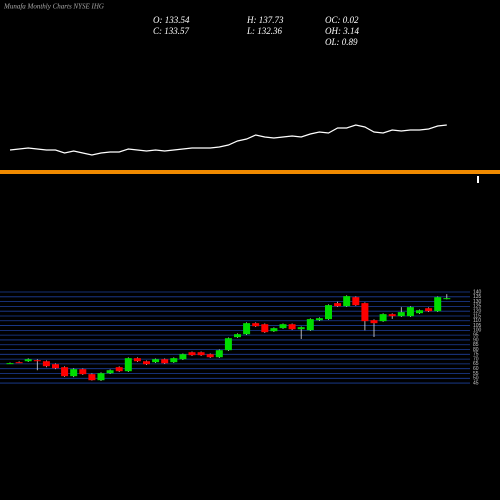 This screenshot has height=500, width=500. I want to click on separator, so click(250, 172).